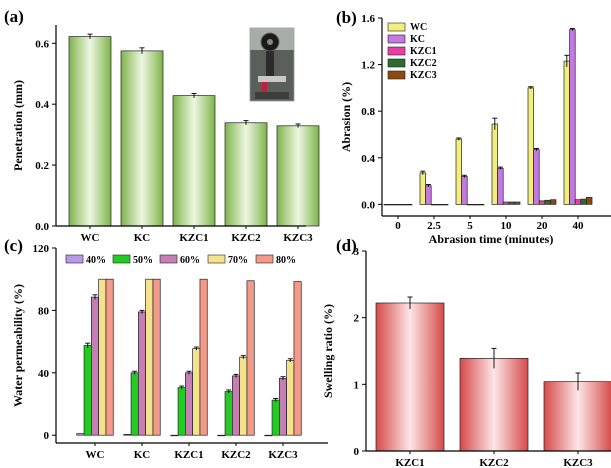  I want to click on y-tick-label: 0.6, so click(42, 44).